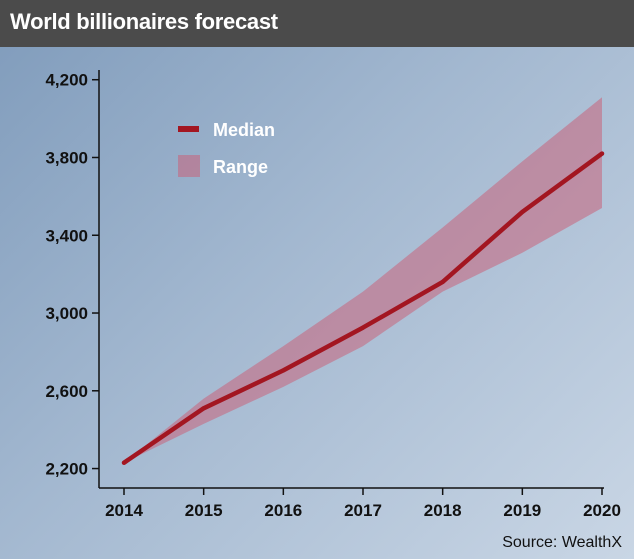 Image resolution: width=634 pixels, height=559 pixels. What do you see at coordinates (317, 23) in the screenshot?
I see `title-bar: World billionaires forecast` at bounding box center [317, 23].